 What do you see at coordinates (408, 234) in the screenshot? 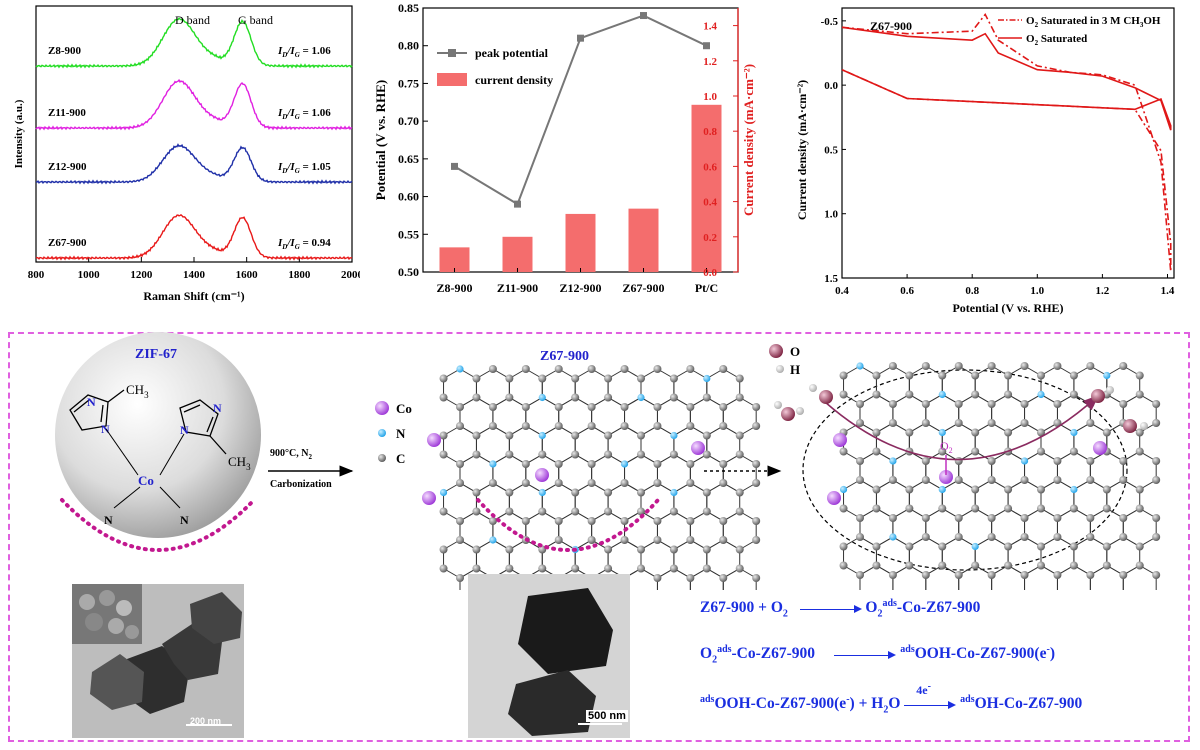
I see `left-y-tick: 0.55` at bounding box center [408, 234].